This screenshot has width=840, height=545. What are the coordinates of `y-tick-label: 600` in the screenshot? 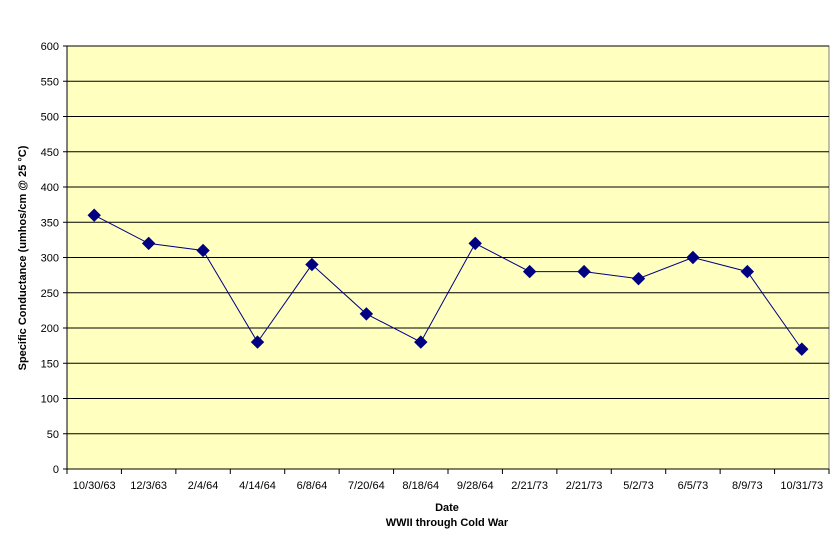 It's located at (50, 47).